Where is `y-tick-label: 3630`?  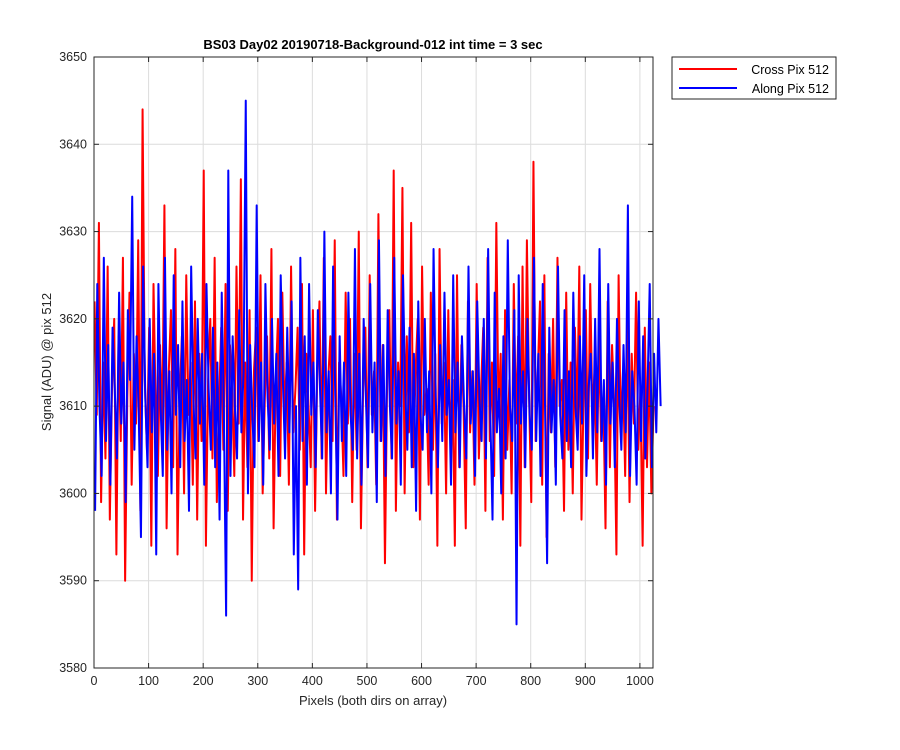
y-tick-label: 3630 is located at coordinates (73, 232).